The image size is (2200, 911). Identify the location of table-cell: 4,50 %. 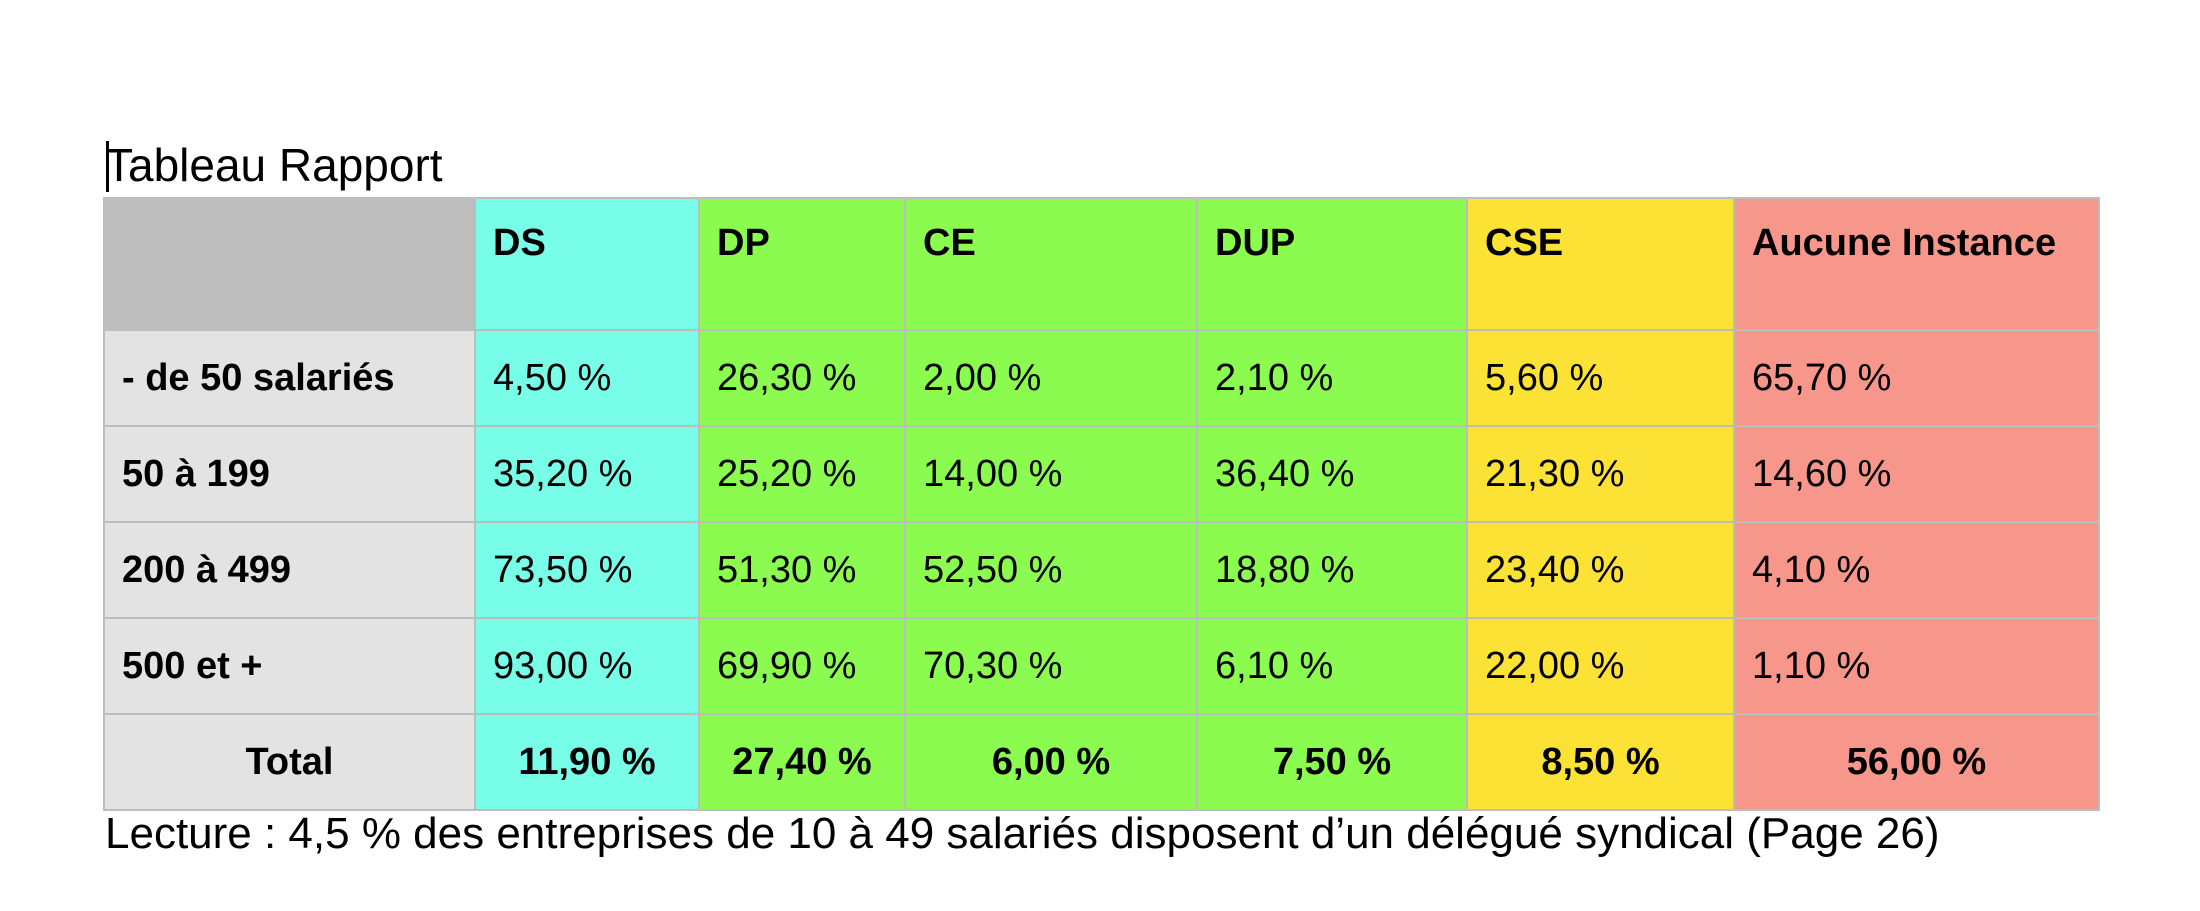
(587, 378).